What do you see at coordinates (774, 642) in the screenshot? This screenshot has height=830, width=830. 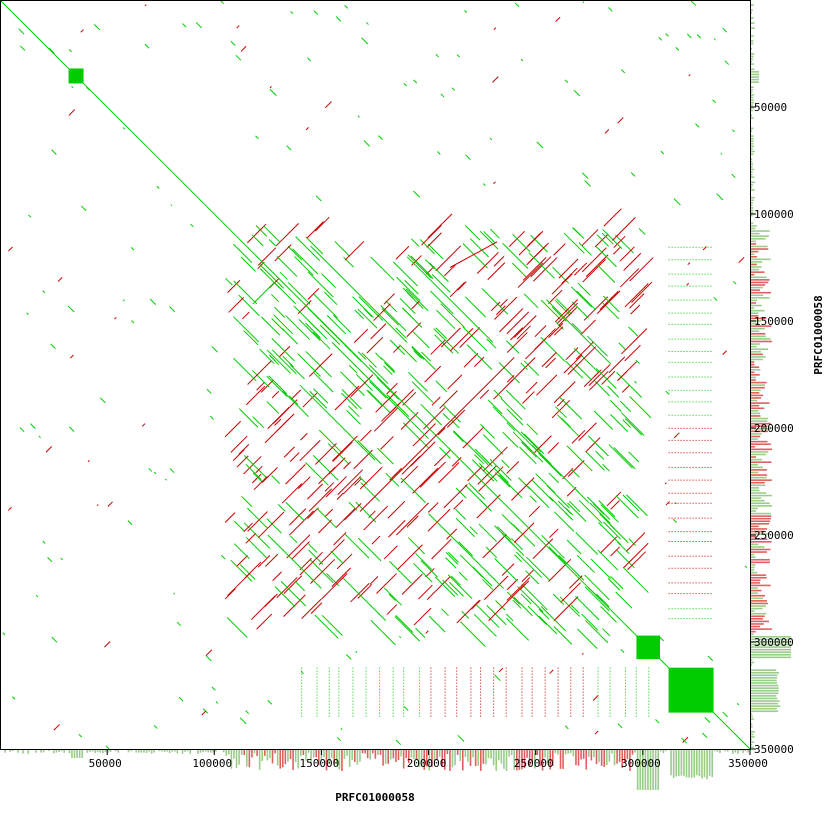 I see `y-tick-label: 300000` at bounding box center [774, 642].